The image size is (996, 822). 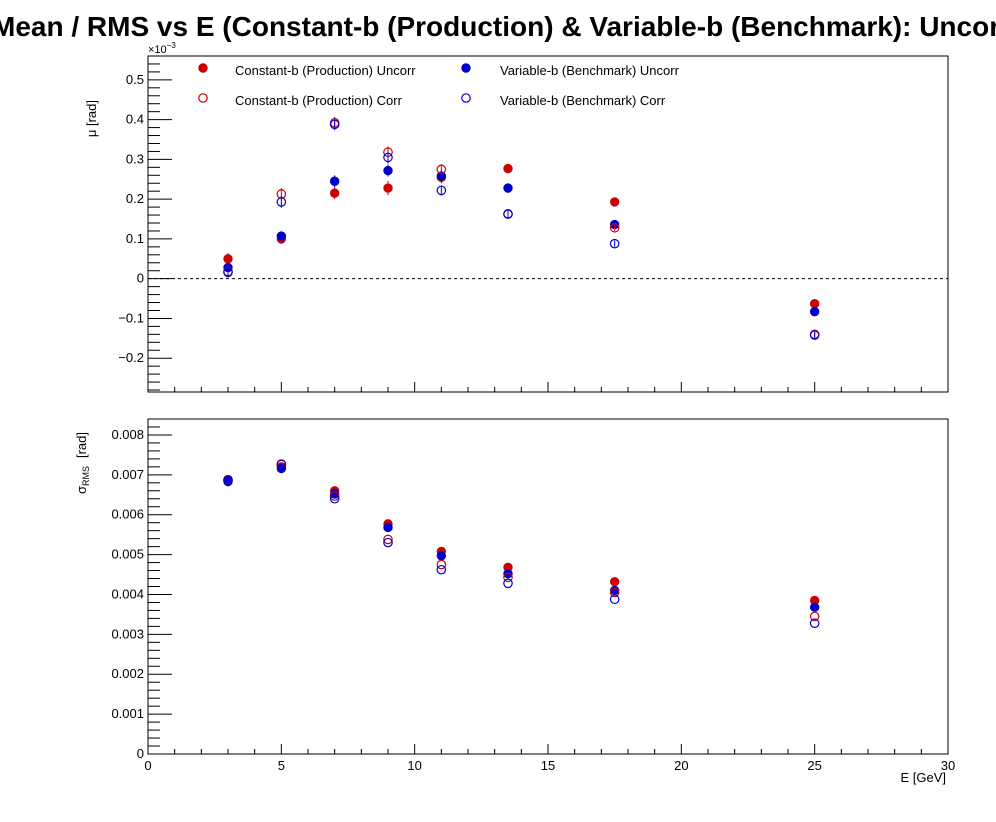 What do you see at coordinates (127, 434) in the screenshot?
I see `bottom-y-tick-label: 0.008` at bounding box center [127, 434].